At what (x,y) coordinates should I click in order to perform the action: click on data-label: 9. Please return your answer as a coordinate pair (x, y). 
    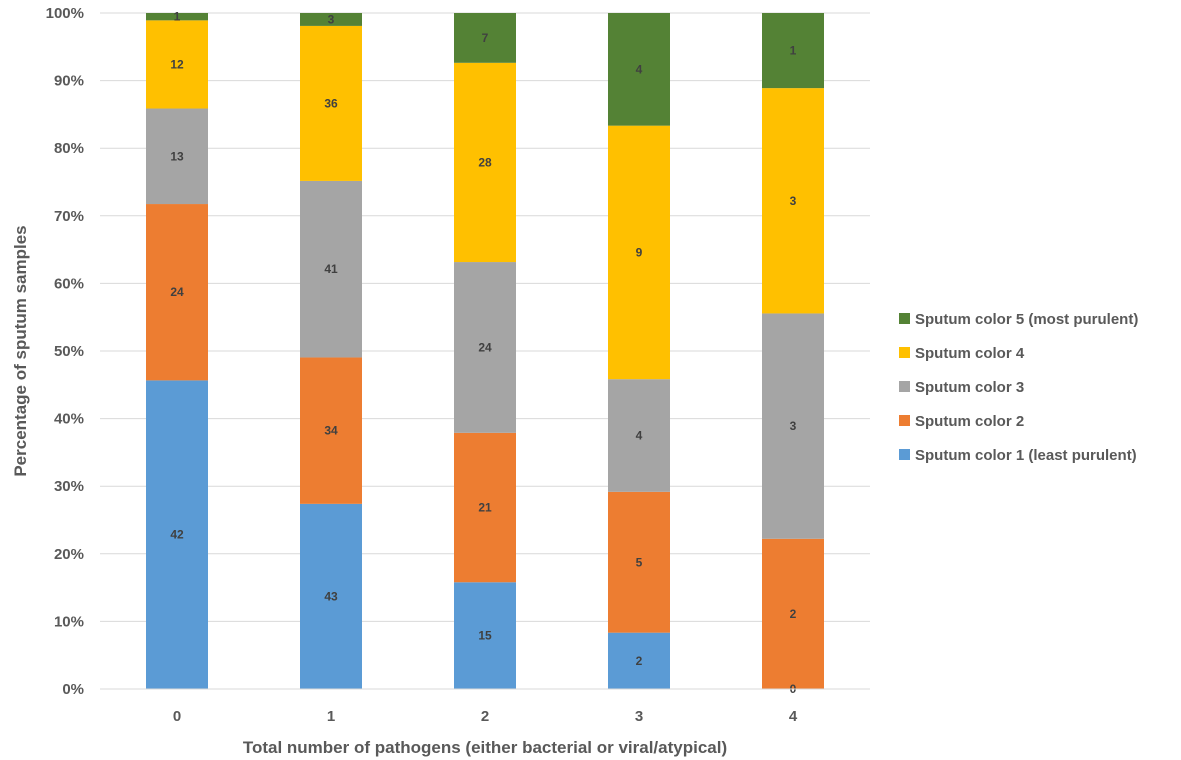
    Looking at the image, I should click on (639, 252).